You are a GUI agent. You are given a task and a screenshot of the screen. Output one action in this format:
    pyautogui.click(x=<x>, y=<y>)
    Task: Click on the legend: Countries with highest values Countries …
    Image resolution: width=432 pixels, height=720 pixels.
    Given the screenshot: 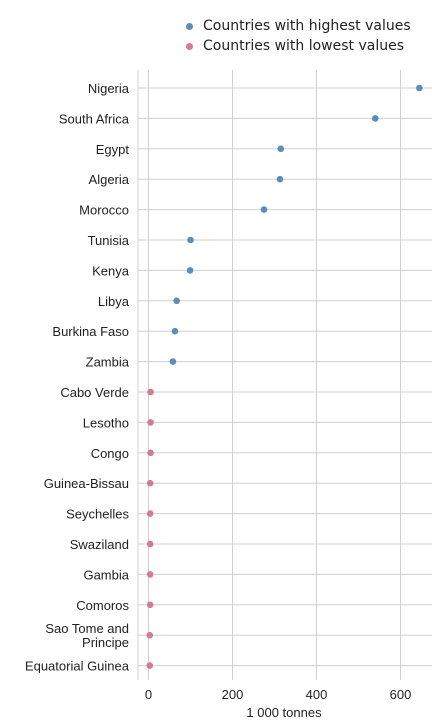 What is the action you would take?
    pyautogui.click(x=298, y=36)
    